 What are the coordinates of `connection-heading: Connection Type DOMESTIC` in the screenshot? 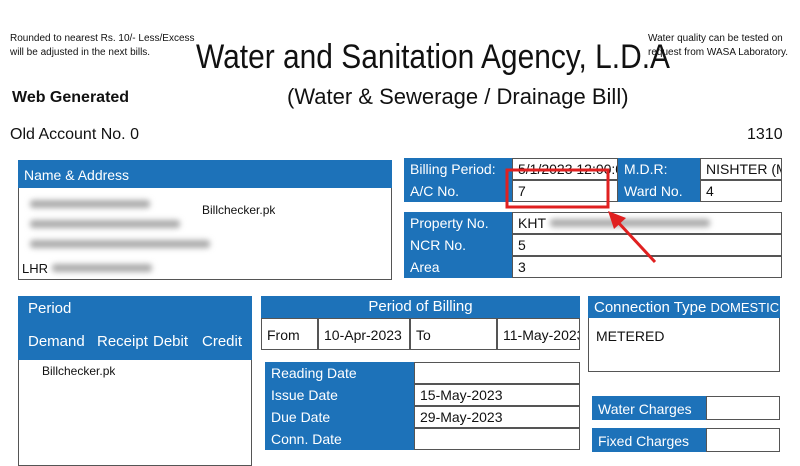 It's located at (684, 307).